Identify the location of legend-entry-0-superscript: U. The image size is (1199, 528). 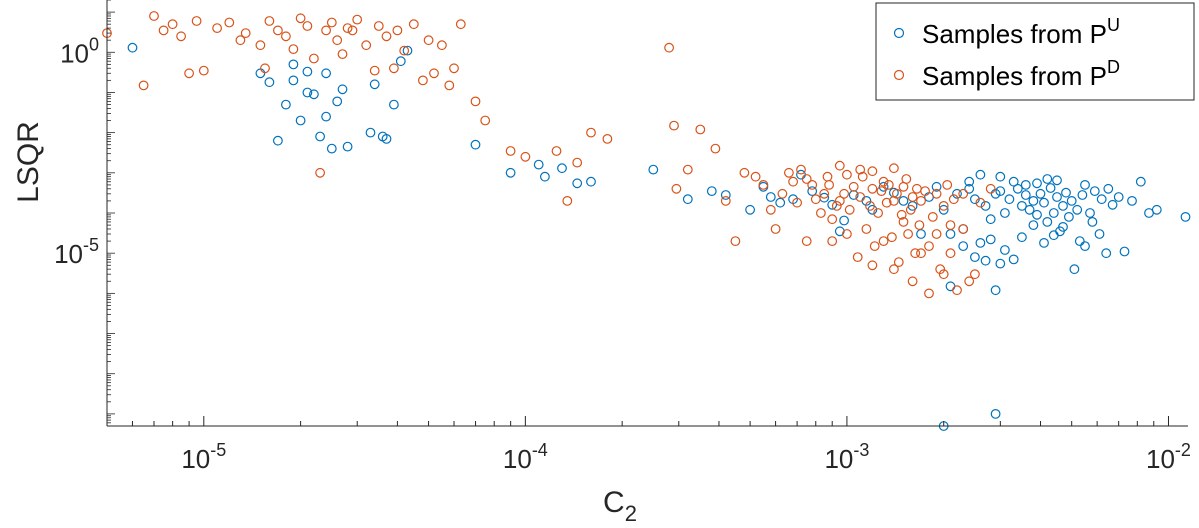
(1113, 25).